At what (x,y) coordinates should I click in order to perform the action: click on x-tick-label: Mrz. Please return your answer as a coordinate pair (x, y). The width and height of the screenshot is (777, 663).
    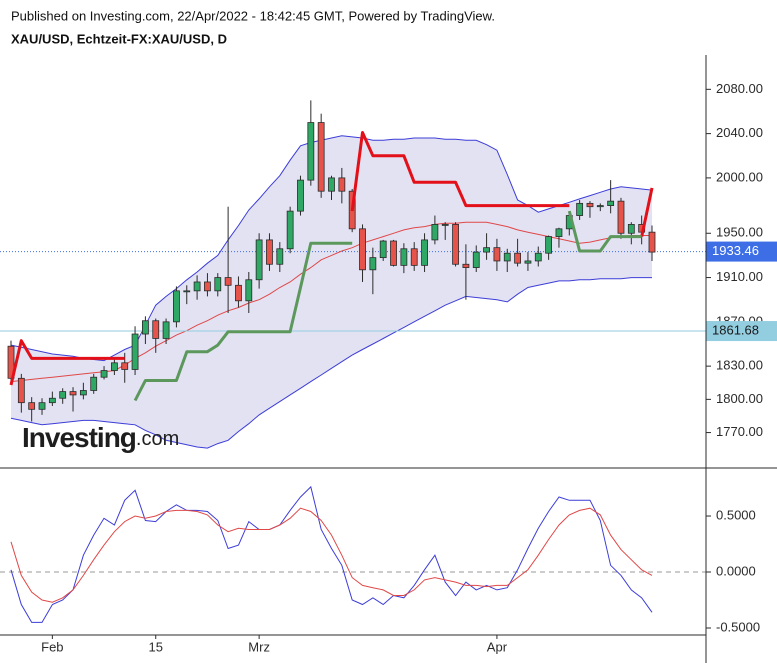
    Looking at the image, I should click on (259, 646).